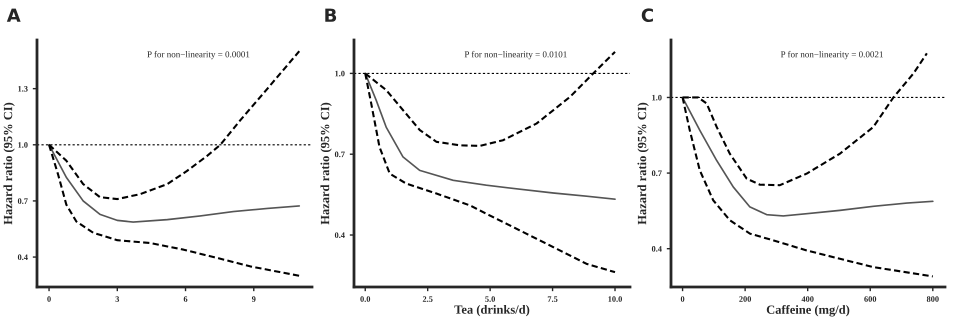  What do you see at coordinates (13, 15) in the screenshot?
I see `chart-title: A` at bounding box center [13, 15].